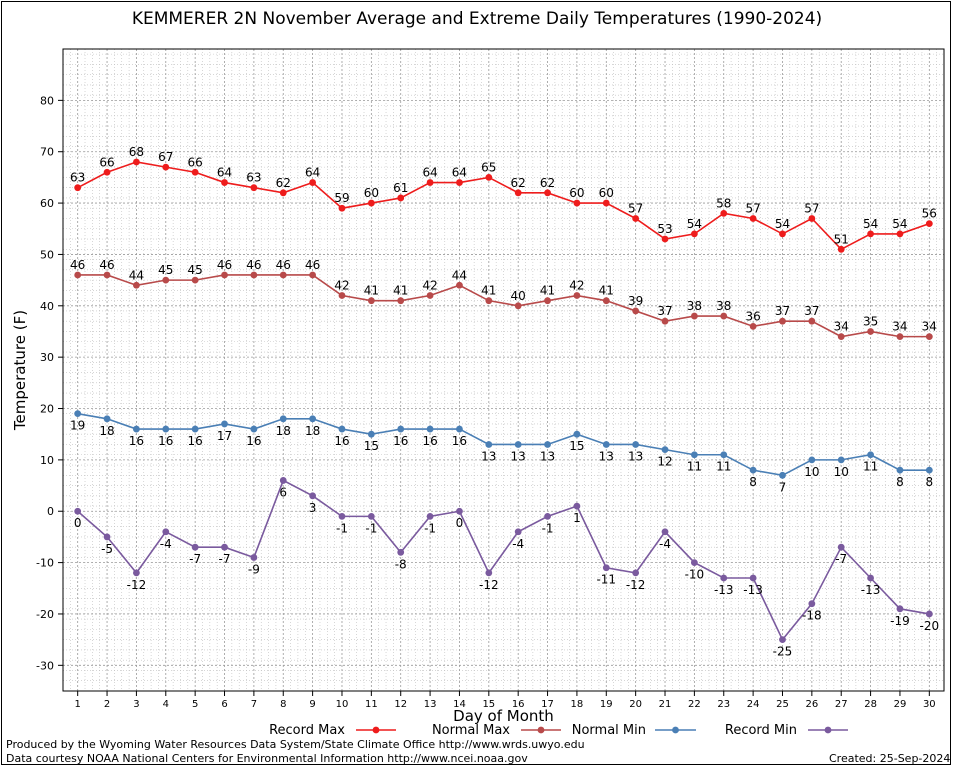 The width and height of the screenshot is (954, 768). What do you see at coordinates (518, 296) in the screenshot?
I see `data-label: 40` at bounding box center [518, 296].